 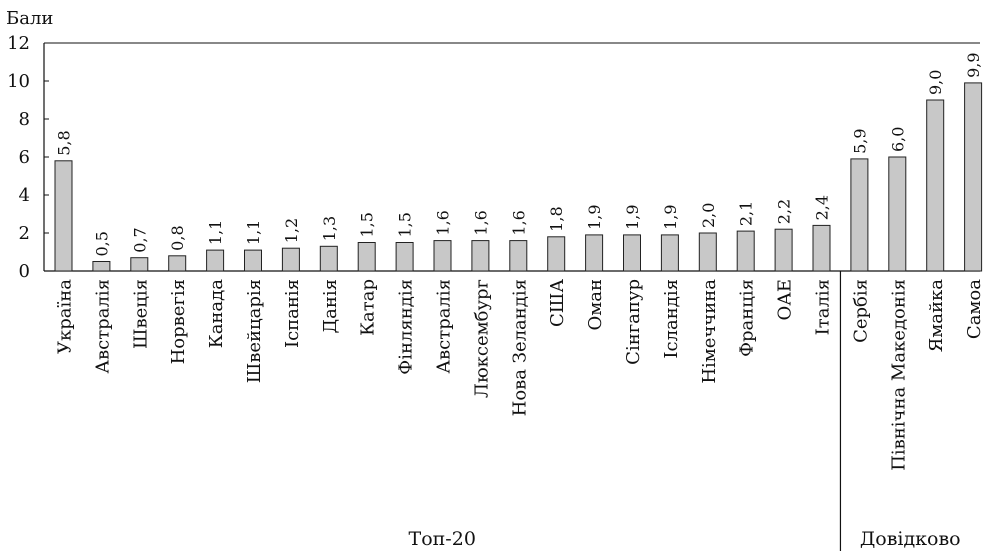 What do you see at coordinates (254, 331) in the screenshot?
I see `category-label: Швейцарія` at bounding box center [254, 331].